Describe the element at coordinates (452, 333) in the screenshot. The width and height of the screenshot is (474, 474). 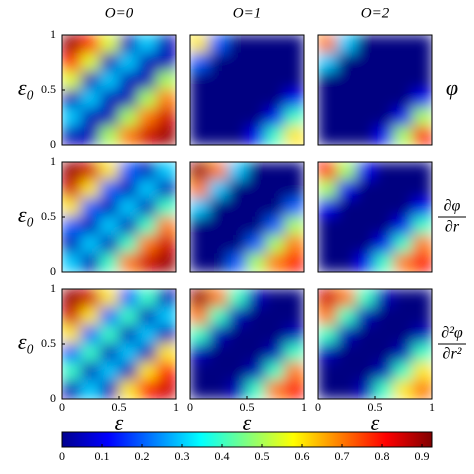
I see `row-label-numerator: ∂²φ` at that location.